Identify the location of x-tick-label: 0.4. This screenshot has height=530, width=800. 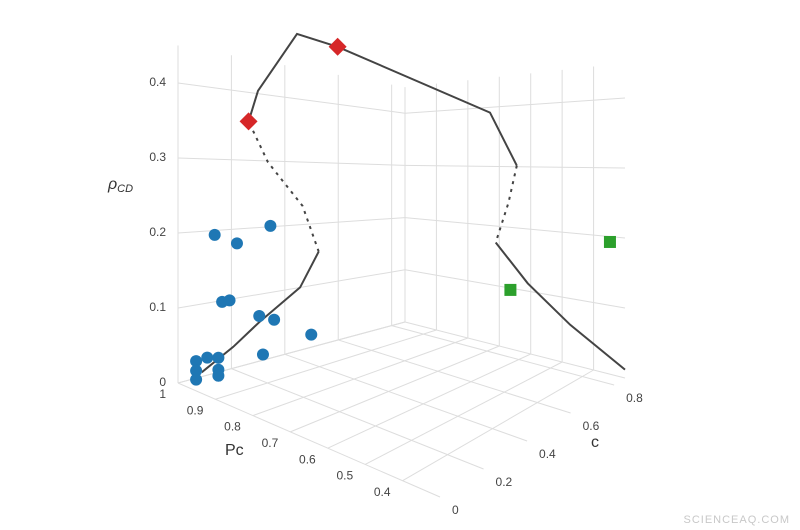
(382, 492).